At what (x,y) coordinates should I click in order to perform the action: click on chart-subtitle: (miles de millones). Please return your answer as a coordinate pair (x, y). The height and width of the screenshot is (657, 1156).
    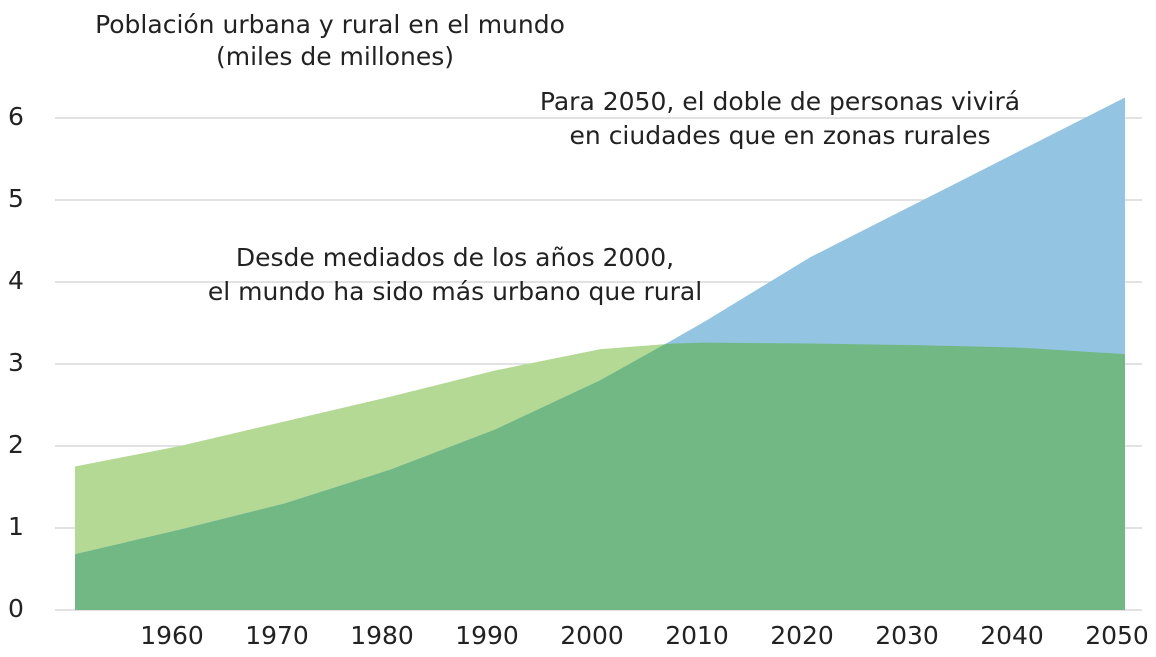
    Looking at the image, I should click on (335, 56).